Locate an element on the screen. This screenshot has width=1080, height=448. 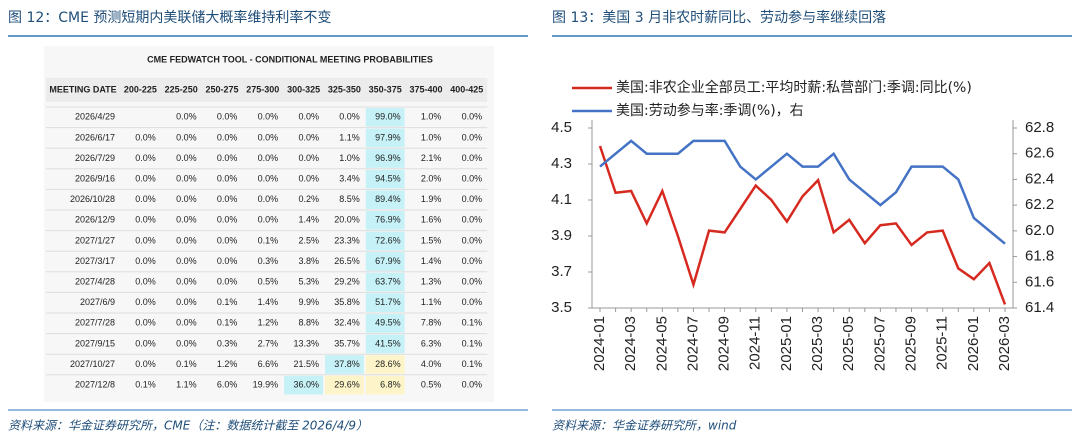
x-tick-label: 2024-01 is located at coordinates (599, 343).